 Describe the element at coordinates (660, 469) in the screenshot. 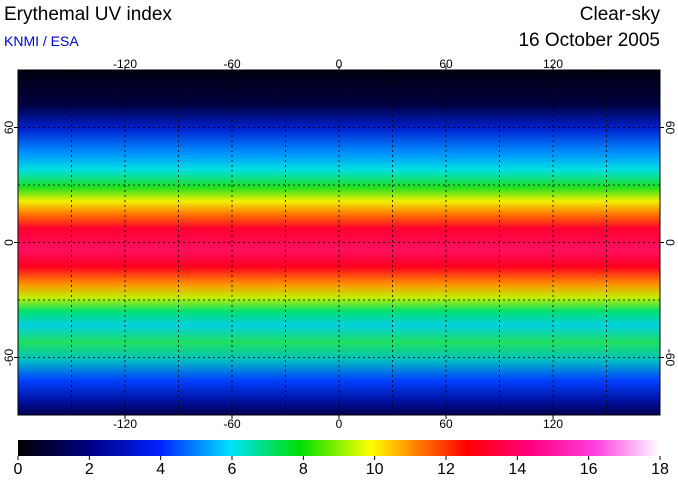

I see `colorbar-label: 18` at that location.